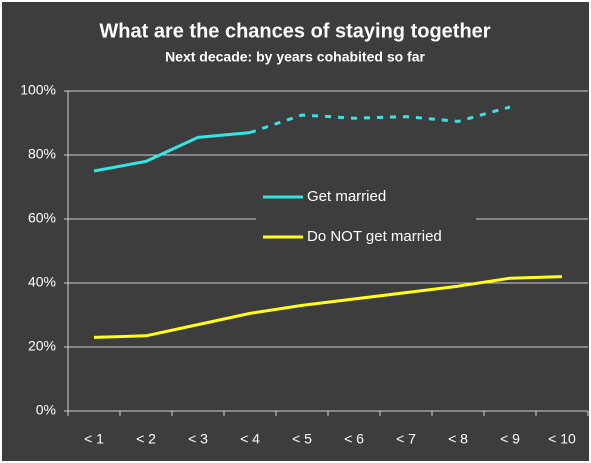 This screenshot has height=463, width=591. Describe the element at coordinates (146, 439) in the screenshot. I see `x-tick-label: < 2` at that location.